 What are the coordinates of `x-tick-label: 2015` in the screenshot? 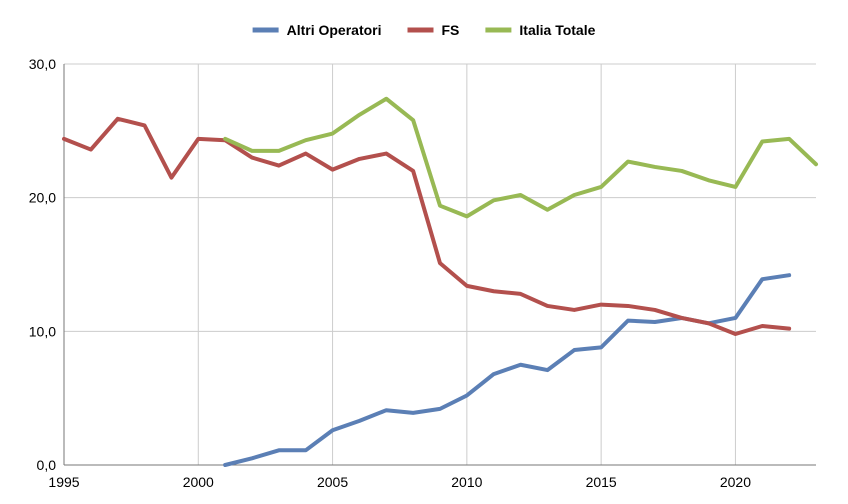 It's located at (601, 482).